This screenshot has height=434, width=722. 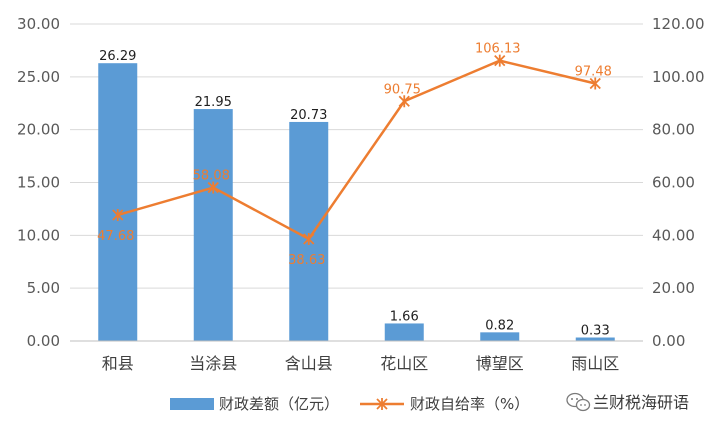 What do you see at coordinates (213, 363) in the screenshot?
I see `x-category-label: 当涂县` at bounding box center [213, 363].